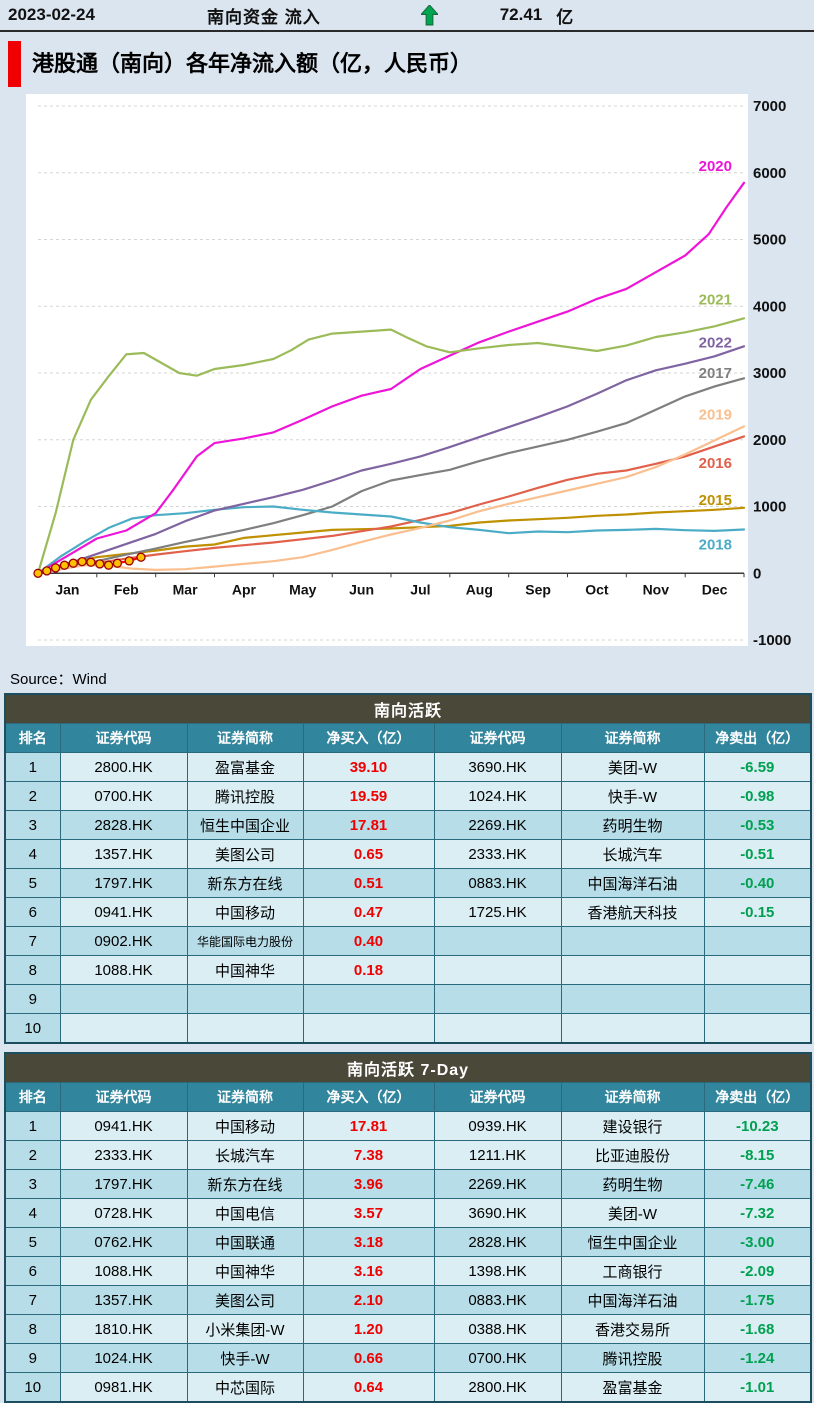 The width and height of the screenshot is (814, 1403). What do you see at coordinates (252, 63) in the screenshot?
I see `chart-title: 港股通（南向）各年净流入额（亿，人民币）` at bounding box center [252, 63].